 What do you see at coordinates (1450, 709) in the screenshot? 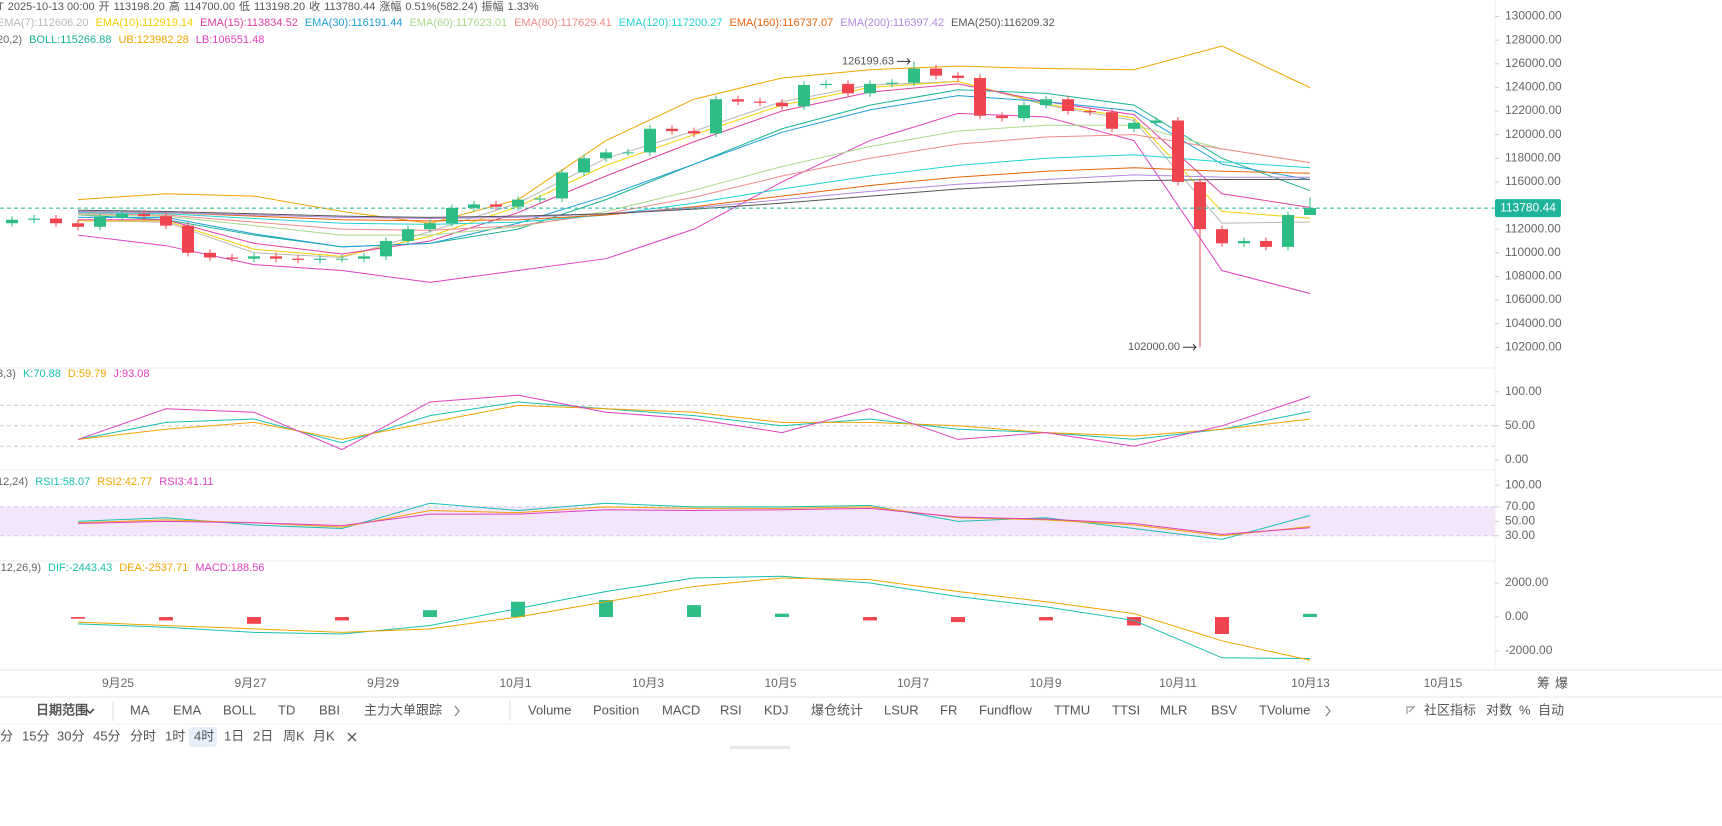
I see `toolbar-item: 社区指标` at bounding box center [1450, 709].